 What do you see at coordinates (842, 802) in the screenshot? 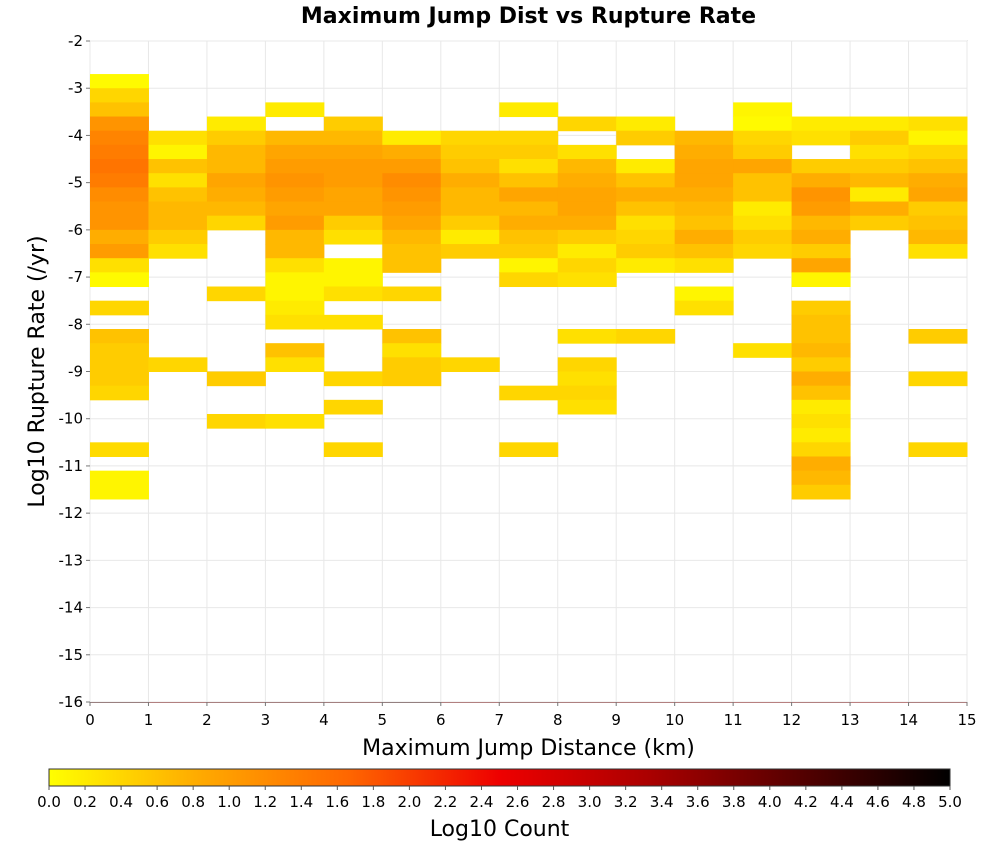
I see `colorbar-tick-label: 4.4` at bounding box center [842, 802].